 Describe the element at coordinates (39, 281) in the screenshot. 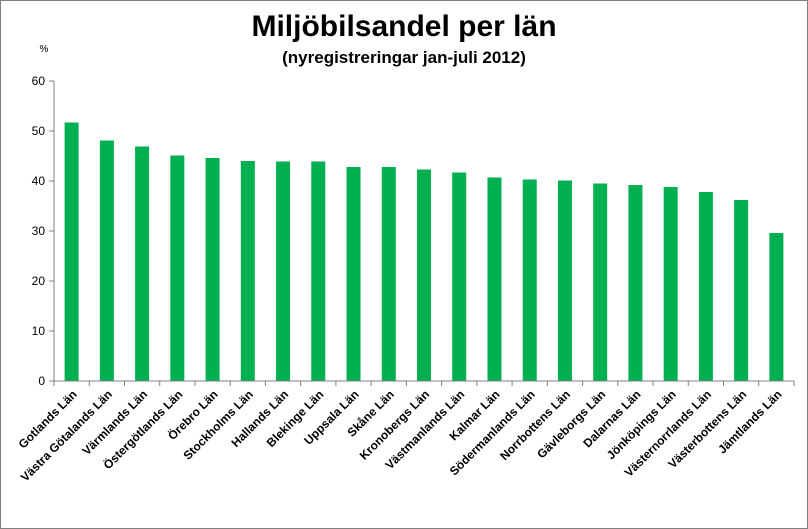

I see `y-tick-label: 20` at that location.